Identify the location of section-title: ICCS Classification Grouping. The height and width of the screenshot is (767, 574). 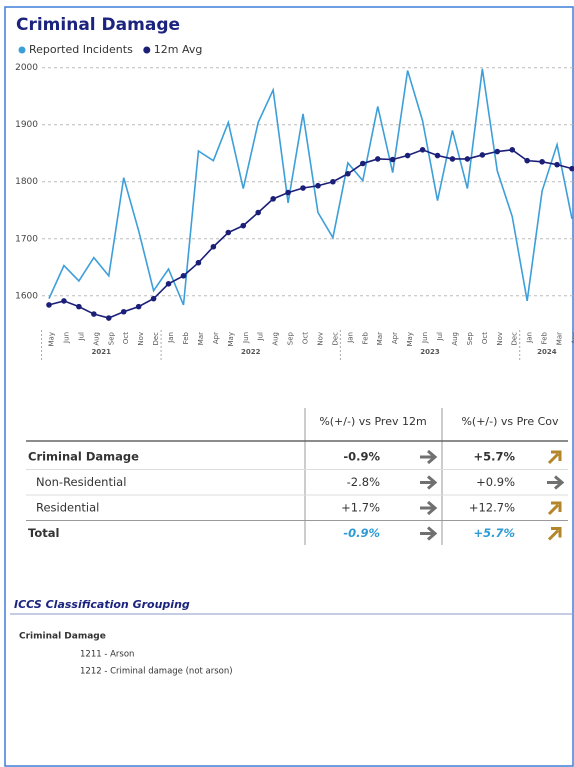
(102, 604).